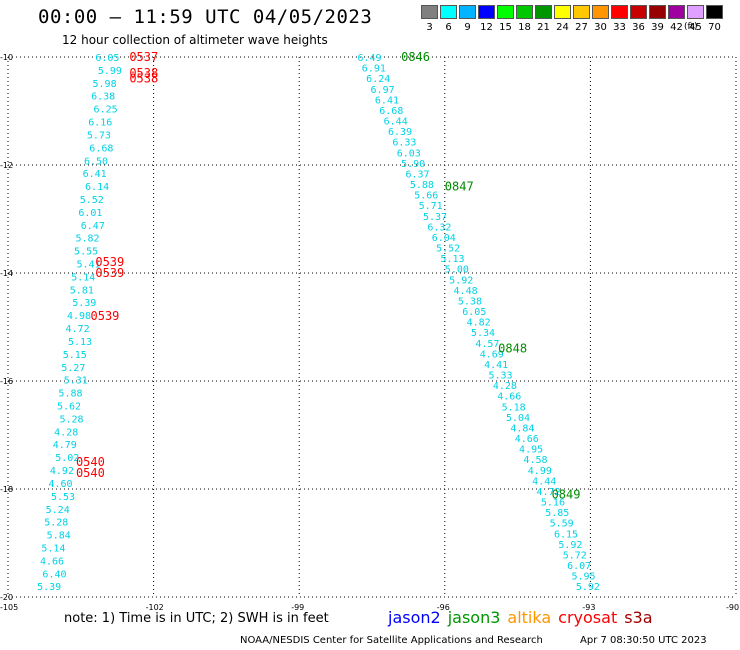  What do you see at coordinates (439, 227) in the screenshot?
I see `swh-value: 6.32` at bounding box center [439, 227].